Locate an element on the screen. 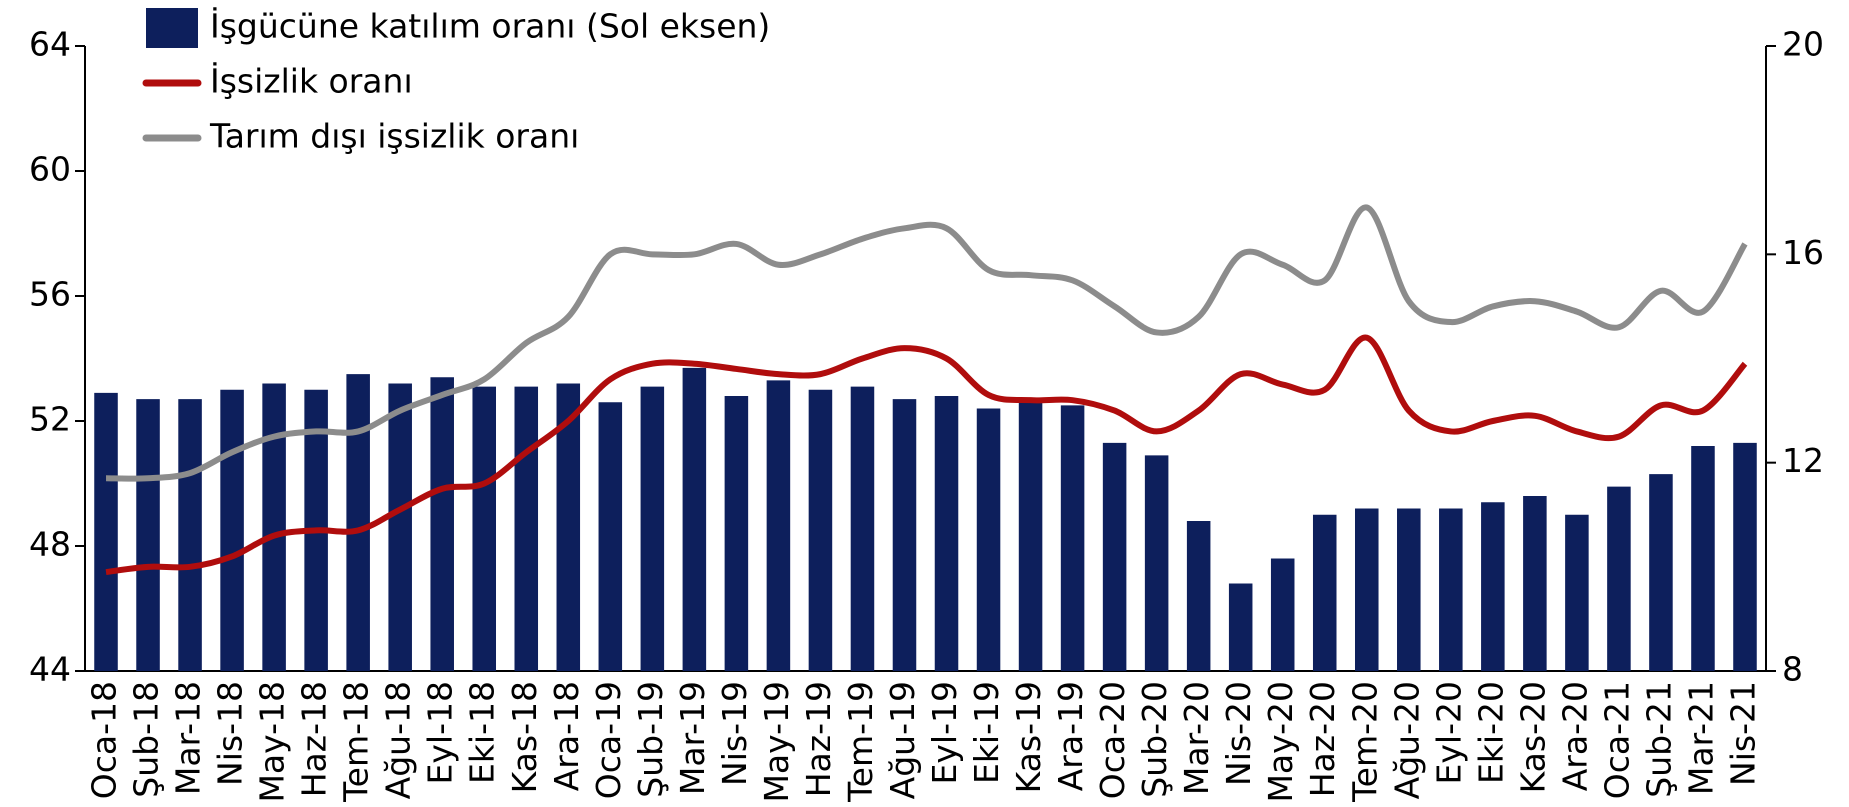 The image size is (1849, 807). x-tick-label: Ara-19 is located at coordinates (1070, 736).